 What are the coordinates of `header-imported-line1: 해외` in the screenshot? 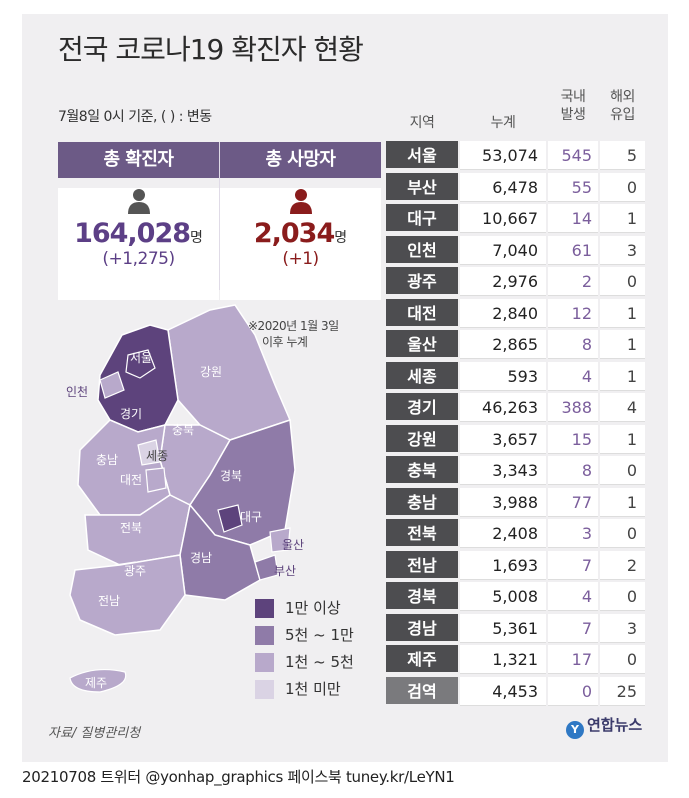 It's located at (622, 97).